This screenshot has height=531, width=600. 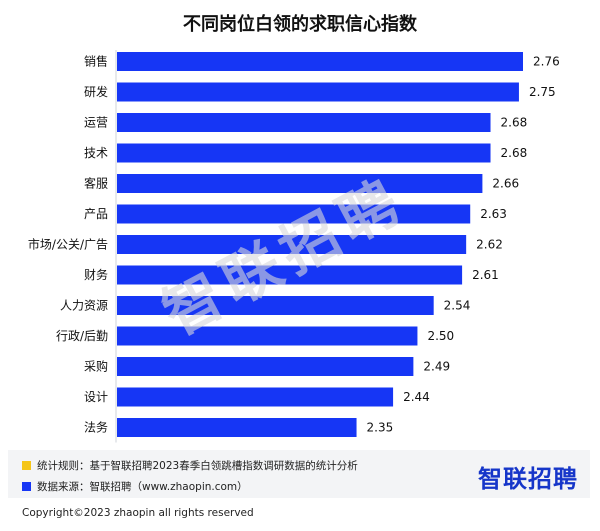 What do you see at coordinates (96, 397) in the screenshot?
I see `category-label: 设计` at bounding box center [96, 397].